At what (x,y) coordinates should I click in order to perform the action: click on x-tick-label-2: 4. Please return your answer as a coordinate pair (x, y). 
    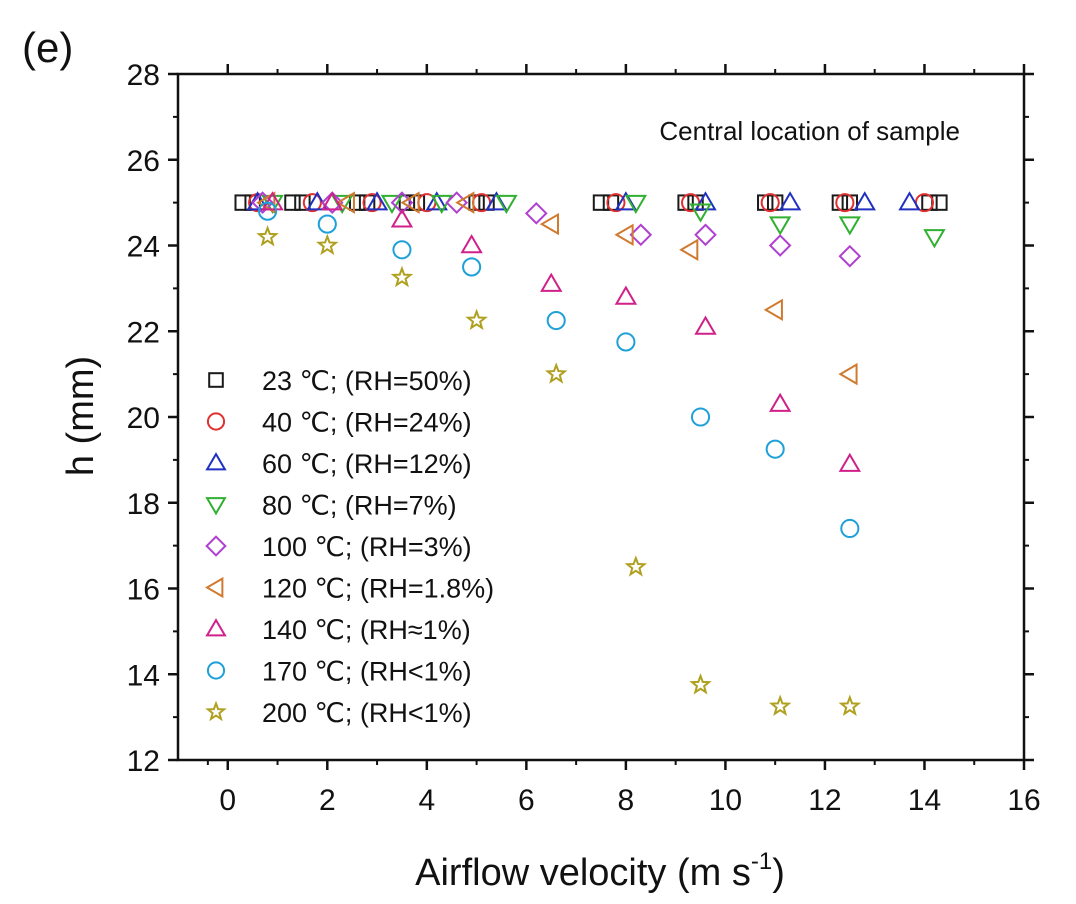
    Looking at the image, I should click on (426, 800).